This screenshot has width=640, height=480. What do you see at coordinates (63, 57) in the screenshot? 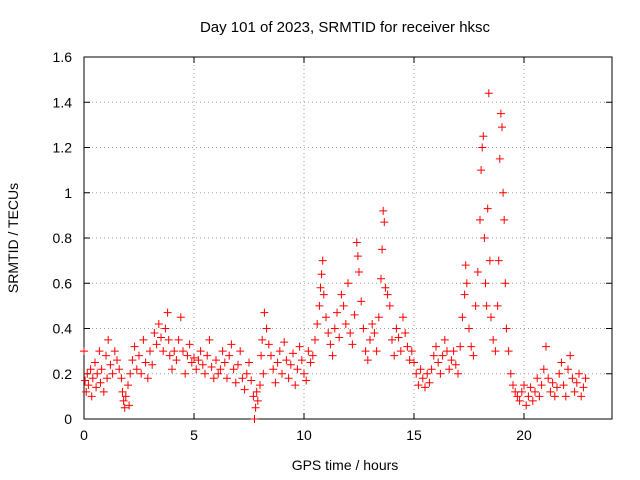
I see `y-tick-label: 1.6` at bounding box center [63, 57].